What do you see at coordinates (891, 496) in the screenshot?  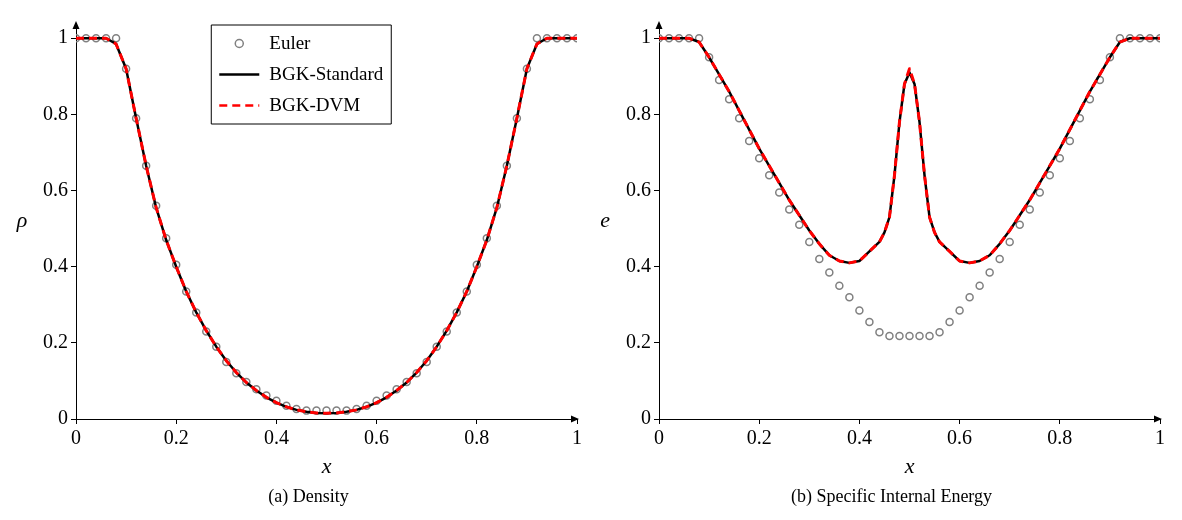 I see `text: (b) Specific Internal Energy` at bounding box center [891, 496].